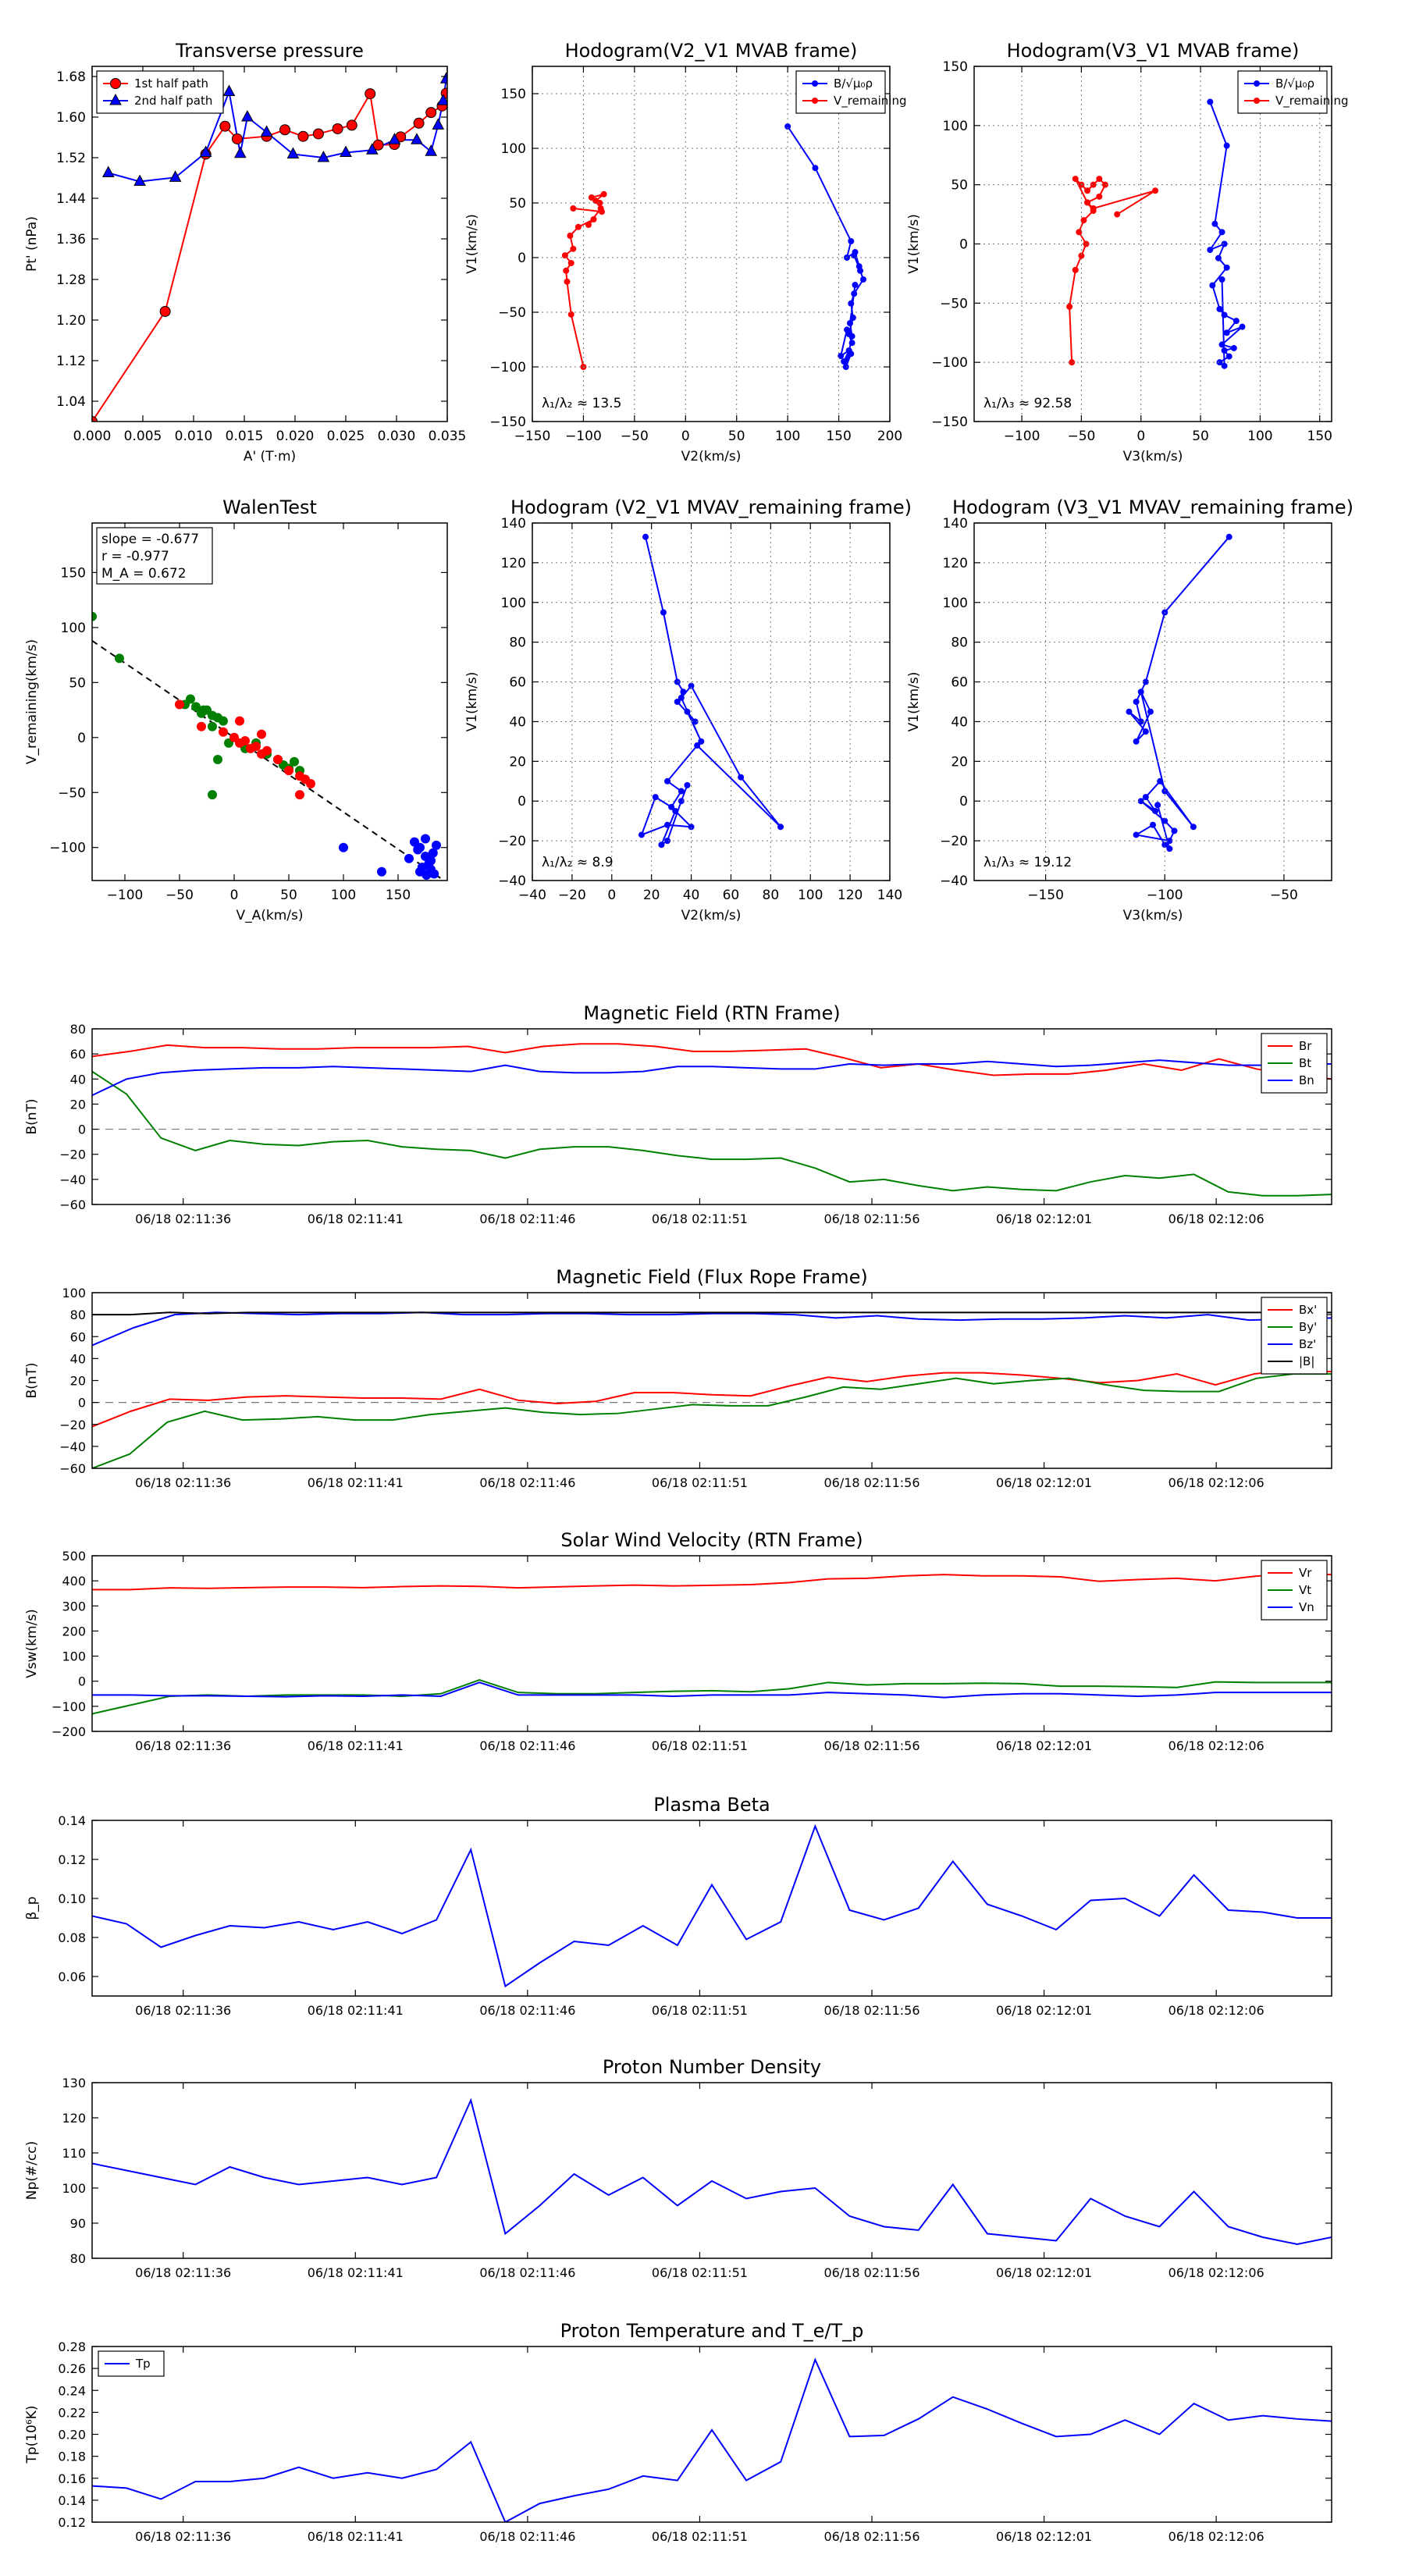 Image resolution: width=1405 pixels, height=2576 pixels. I want to click on tick-label-x: 06/18 02:11:46, so click(527, 1745).